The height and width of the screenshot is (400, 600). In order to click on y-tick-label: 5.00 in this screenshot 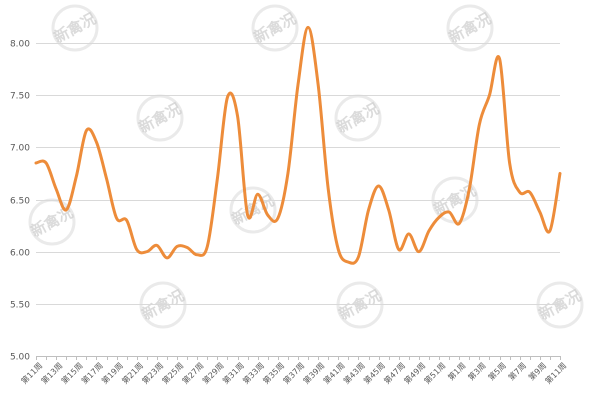, I will do `click(20, 358)`.